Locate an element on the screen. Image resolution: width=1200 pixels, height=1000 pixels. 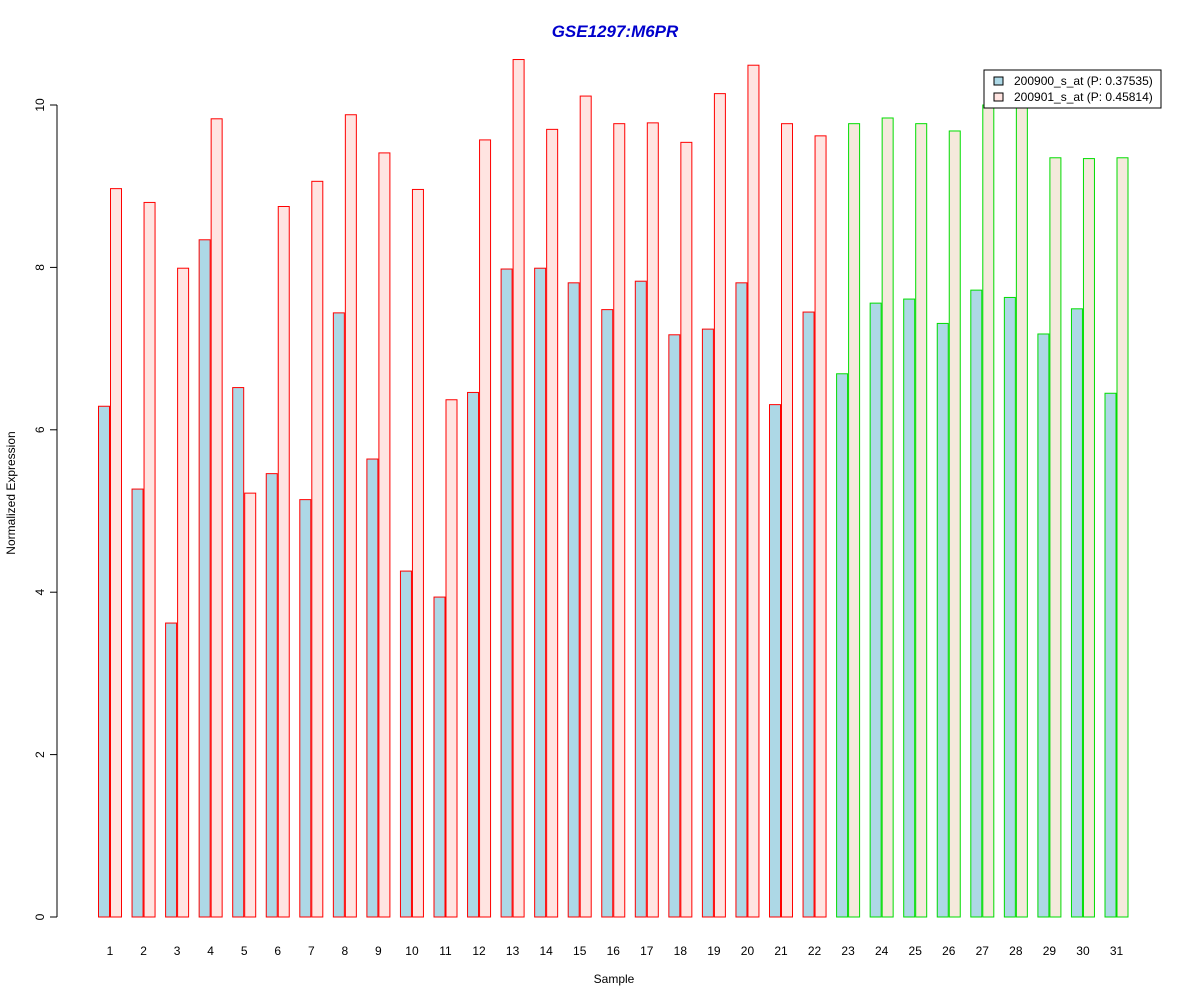
x-tick-label: 27 is located at coordinates (983, 951).